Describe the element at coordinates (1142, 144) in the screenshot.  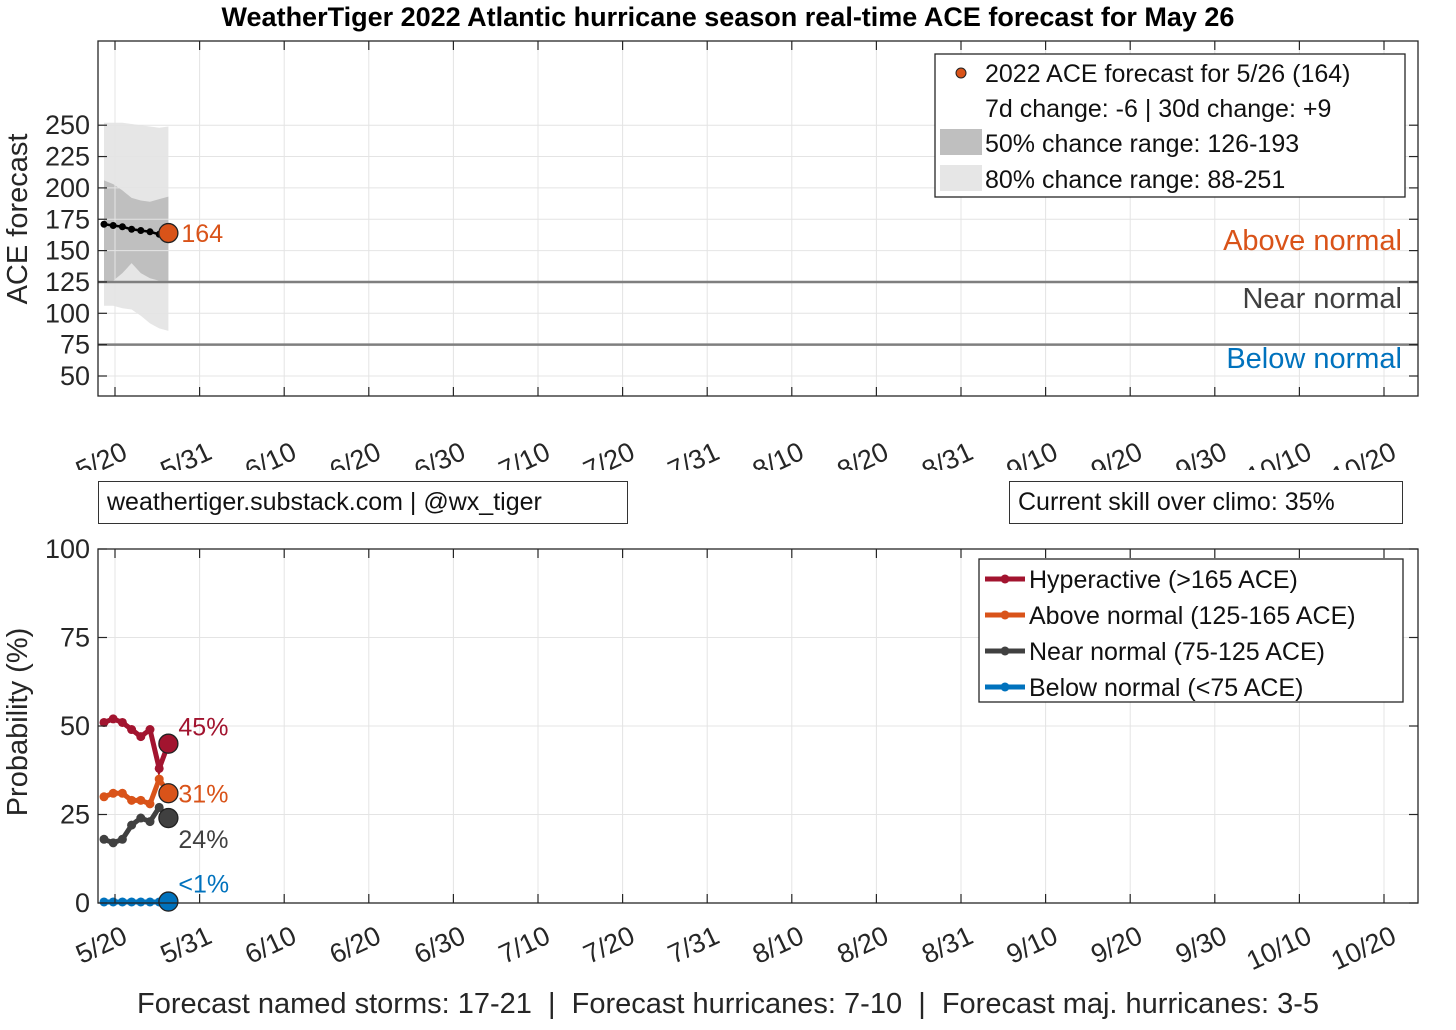
I see `legend-band50-text: 50% chance range: 126-193` at that location.